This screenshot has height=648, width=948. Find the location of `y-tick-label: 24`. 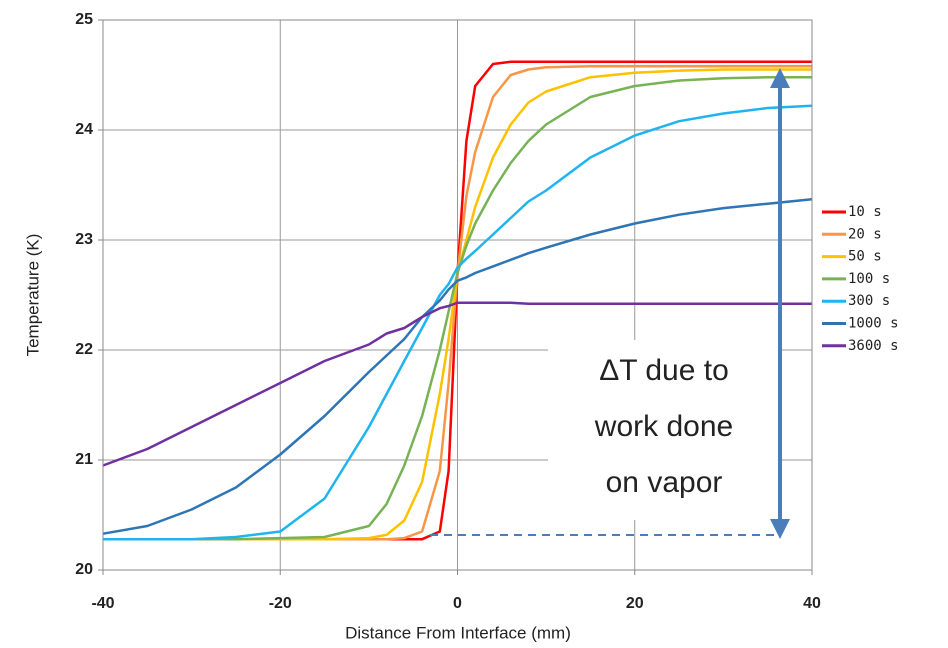

y-tick-label: 24 is located at coordinates (84, 129).